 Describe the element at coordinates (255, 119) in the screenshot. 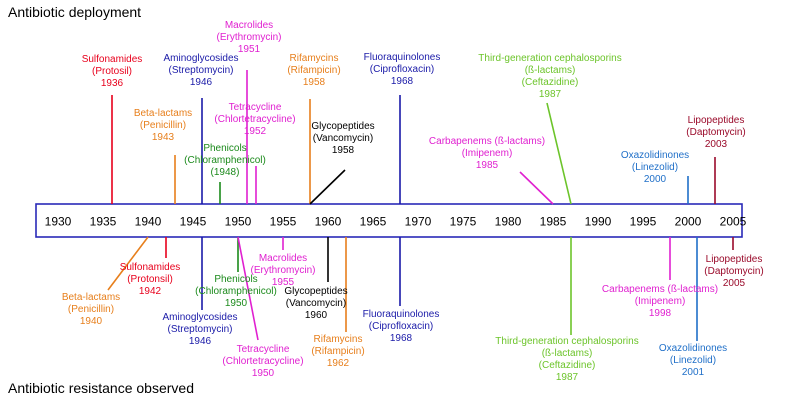

I see `deployment-drug: (Chlortetracycline)` at that location.